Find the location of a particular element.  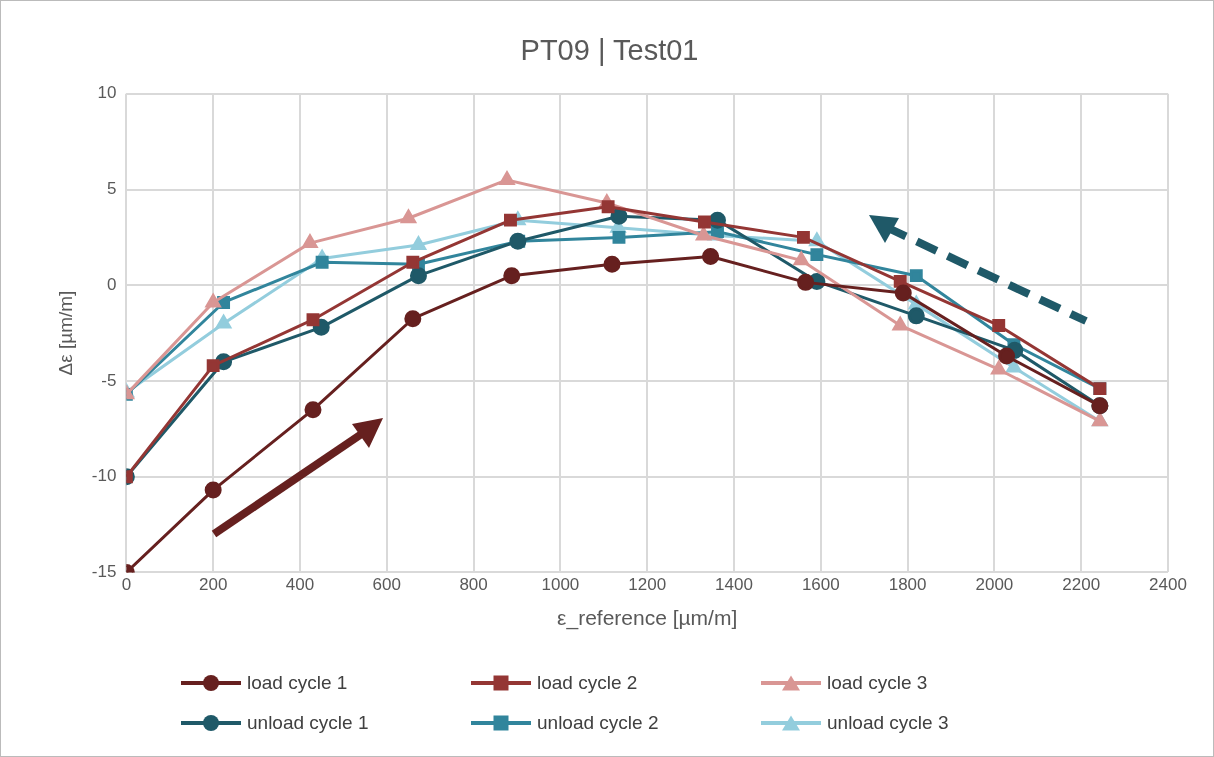

x-tick-label: 1000 is located at coordinates (560, 585).